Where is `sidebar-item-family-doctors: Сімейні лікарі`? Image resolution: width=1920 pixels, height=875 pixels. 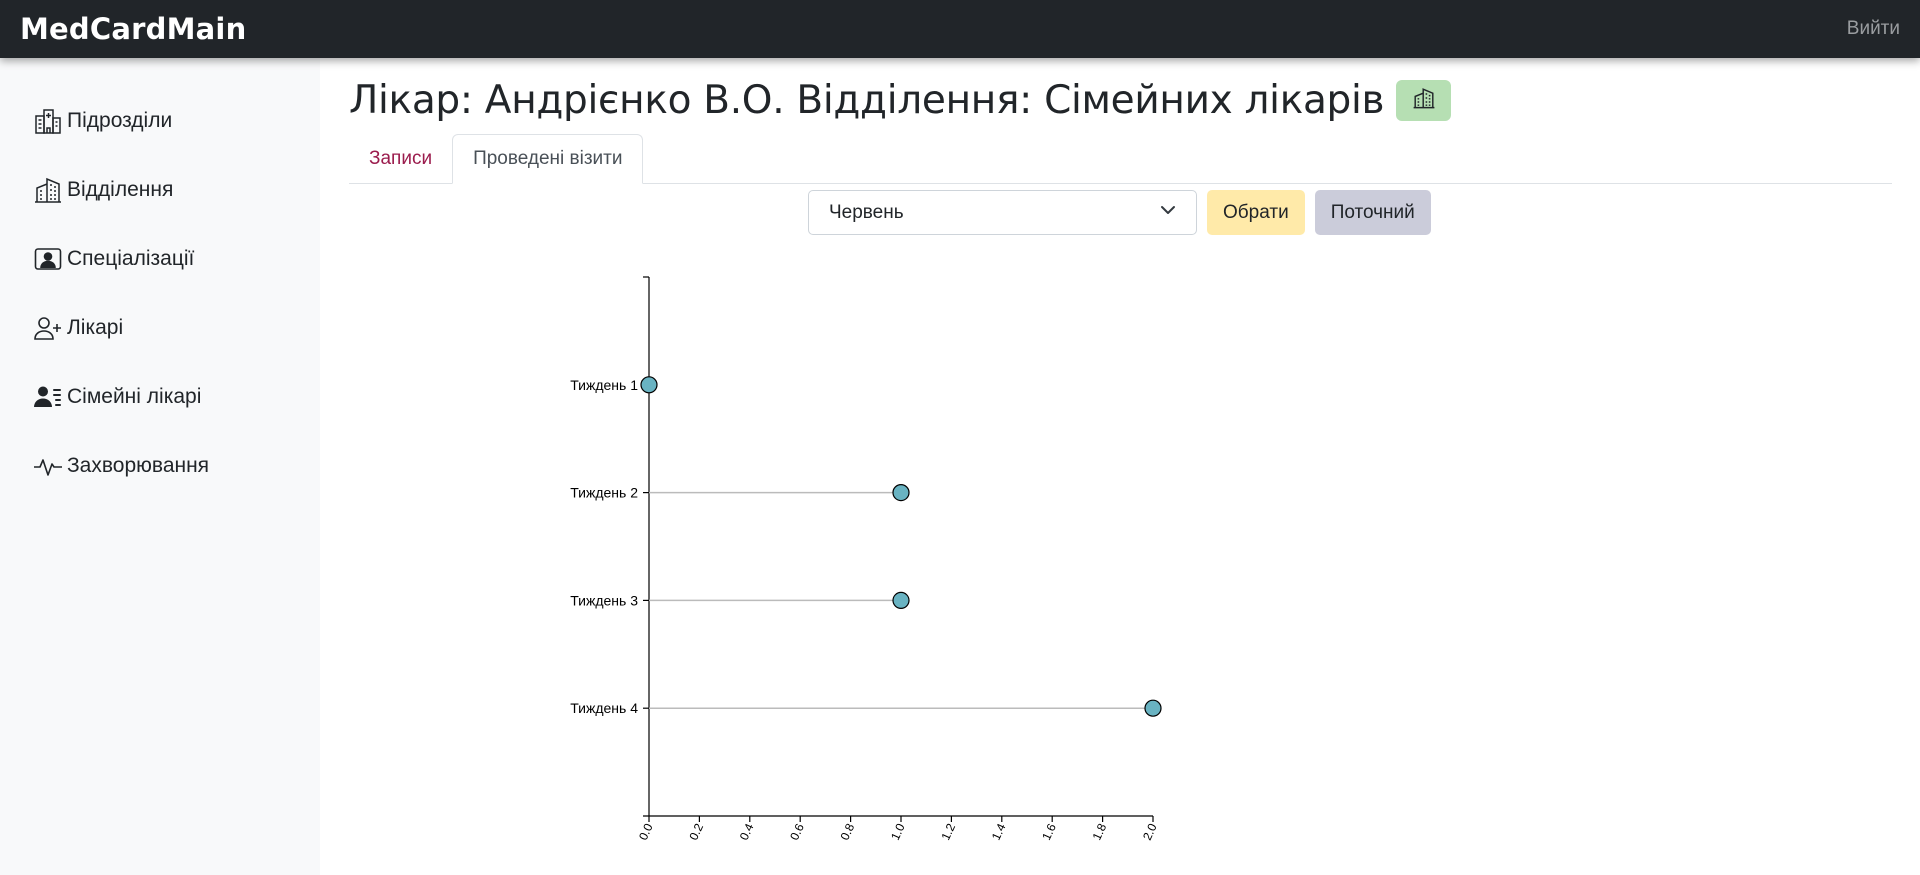
sidebar-item-family-doctors: Сімейні лікарі is located at coordinates (160, 396).